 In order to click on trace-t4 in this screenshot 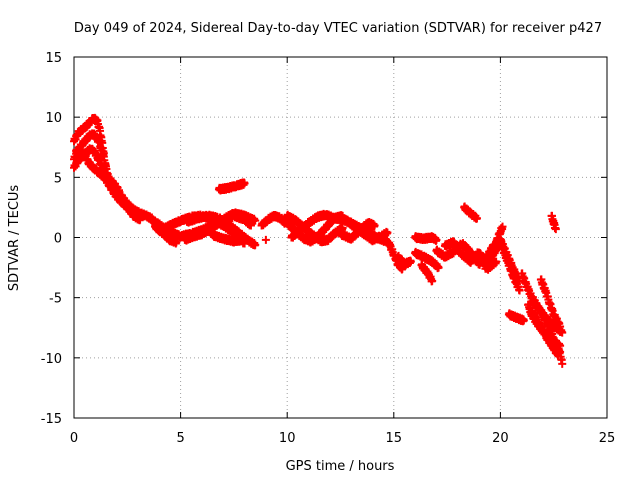, I will do `click(95, 170)`.